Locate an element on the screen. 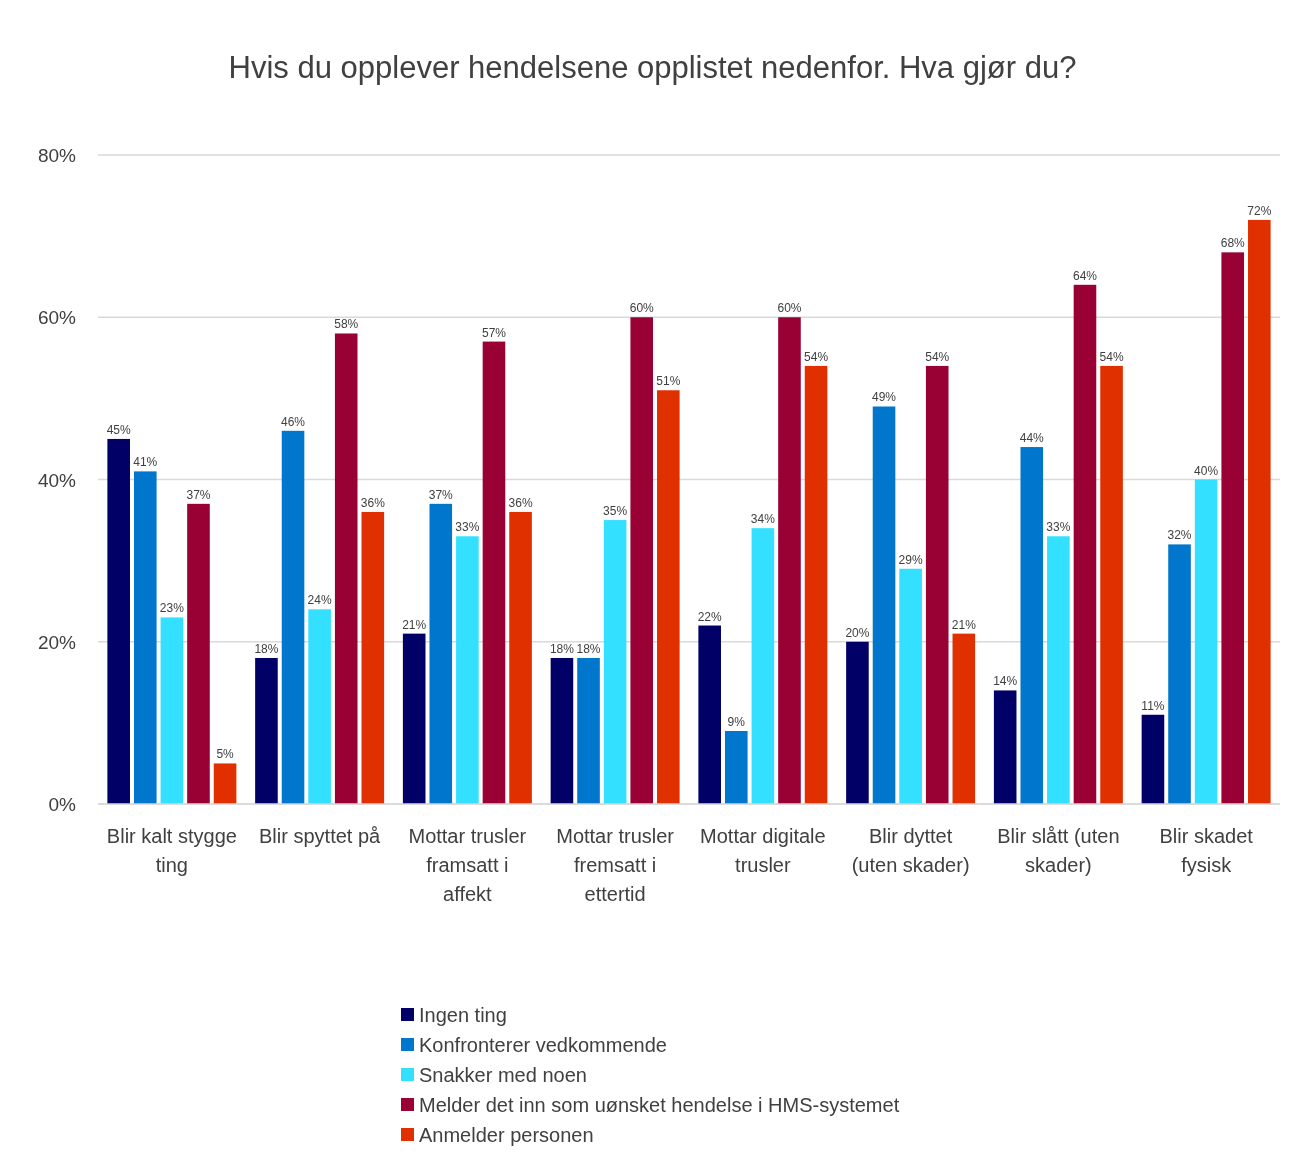  data-label: 49% is located at coordinates (884, 397).